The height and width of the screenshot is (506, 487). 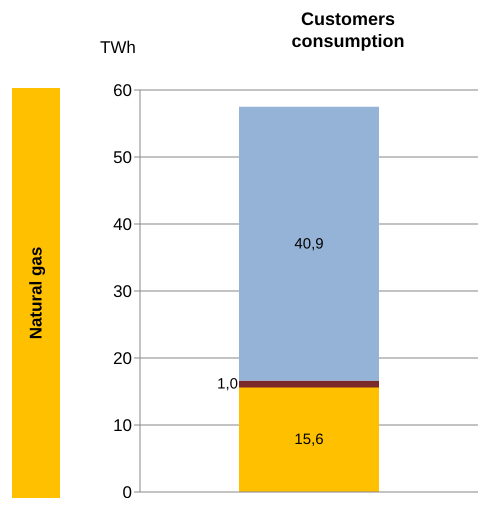 I want to click on y-tick-label: 30, so click(x=122, y=292).